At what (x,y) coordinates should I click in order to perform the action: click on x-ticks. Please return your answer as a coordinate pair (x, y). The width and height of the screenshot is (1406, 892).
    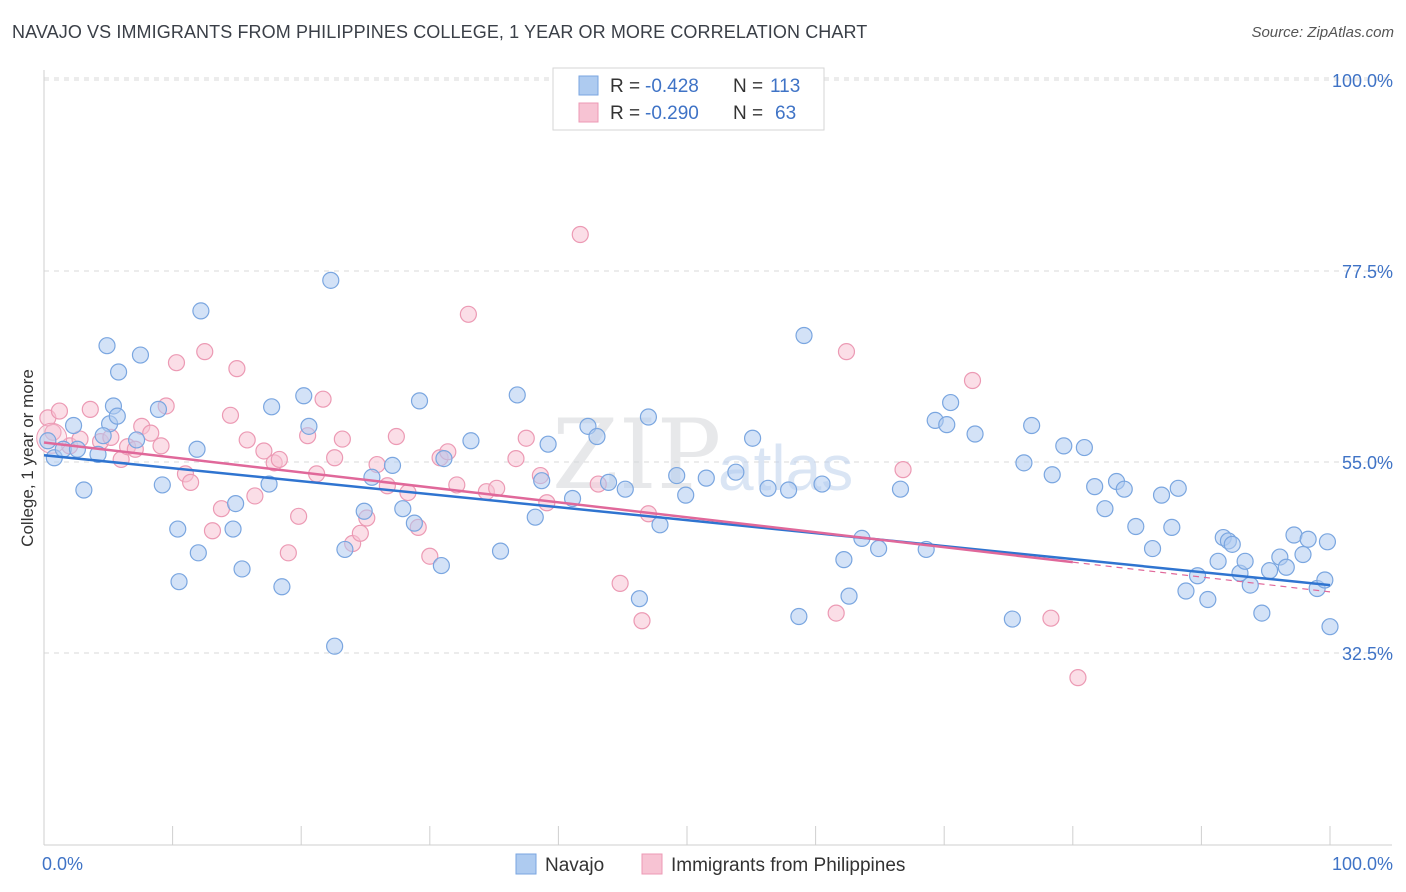
    Looking at the image, I should click on (687, 835).